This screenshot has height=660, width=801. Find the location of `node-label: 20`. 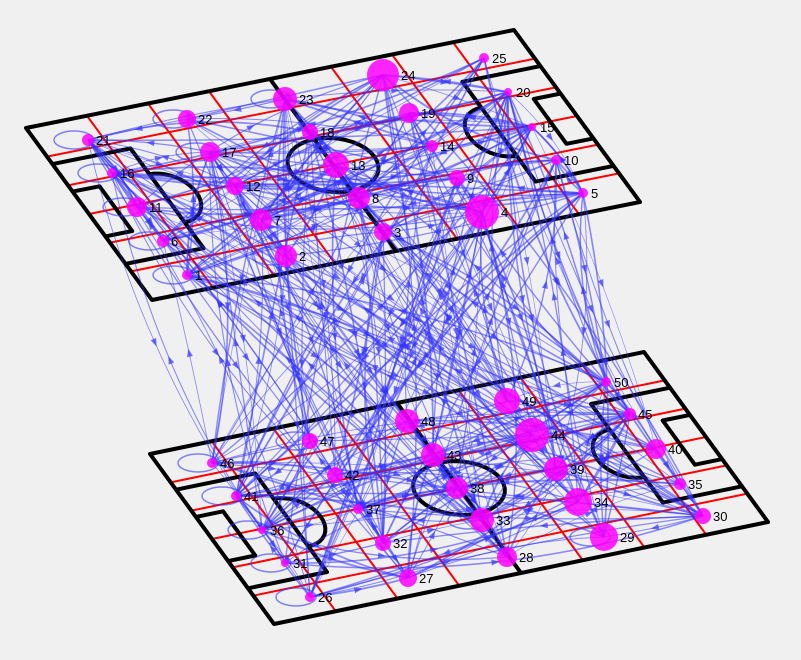

node-label: 20 is located at coordinates (523, 92).